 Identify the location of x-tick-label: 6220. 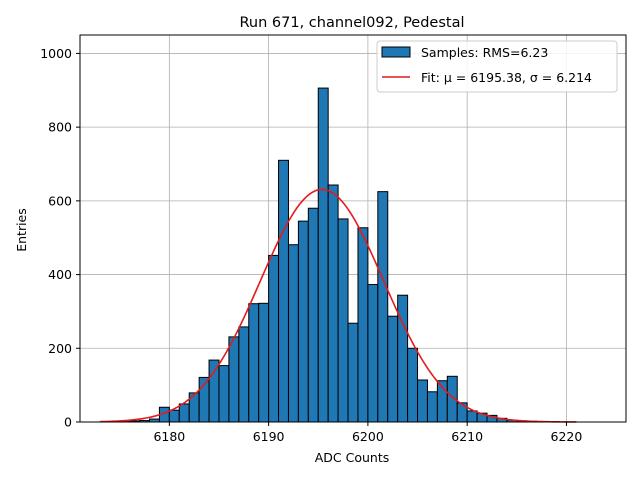
(567, 436).